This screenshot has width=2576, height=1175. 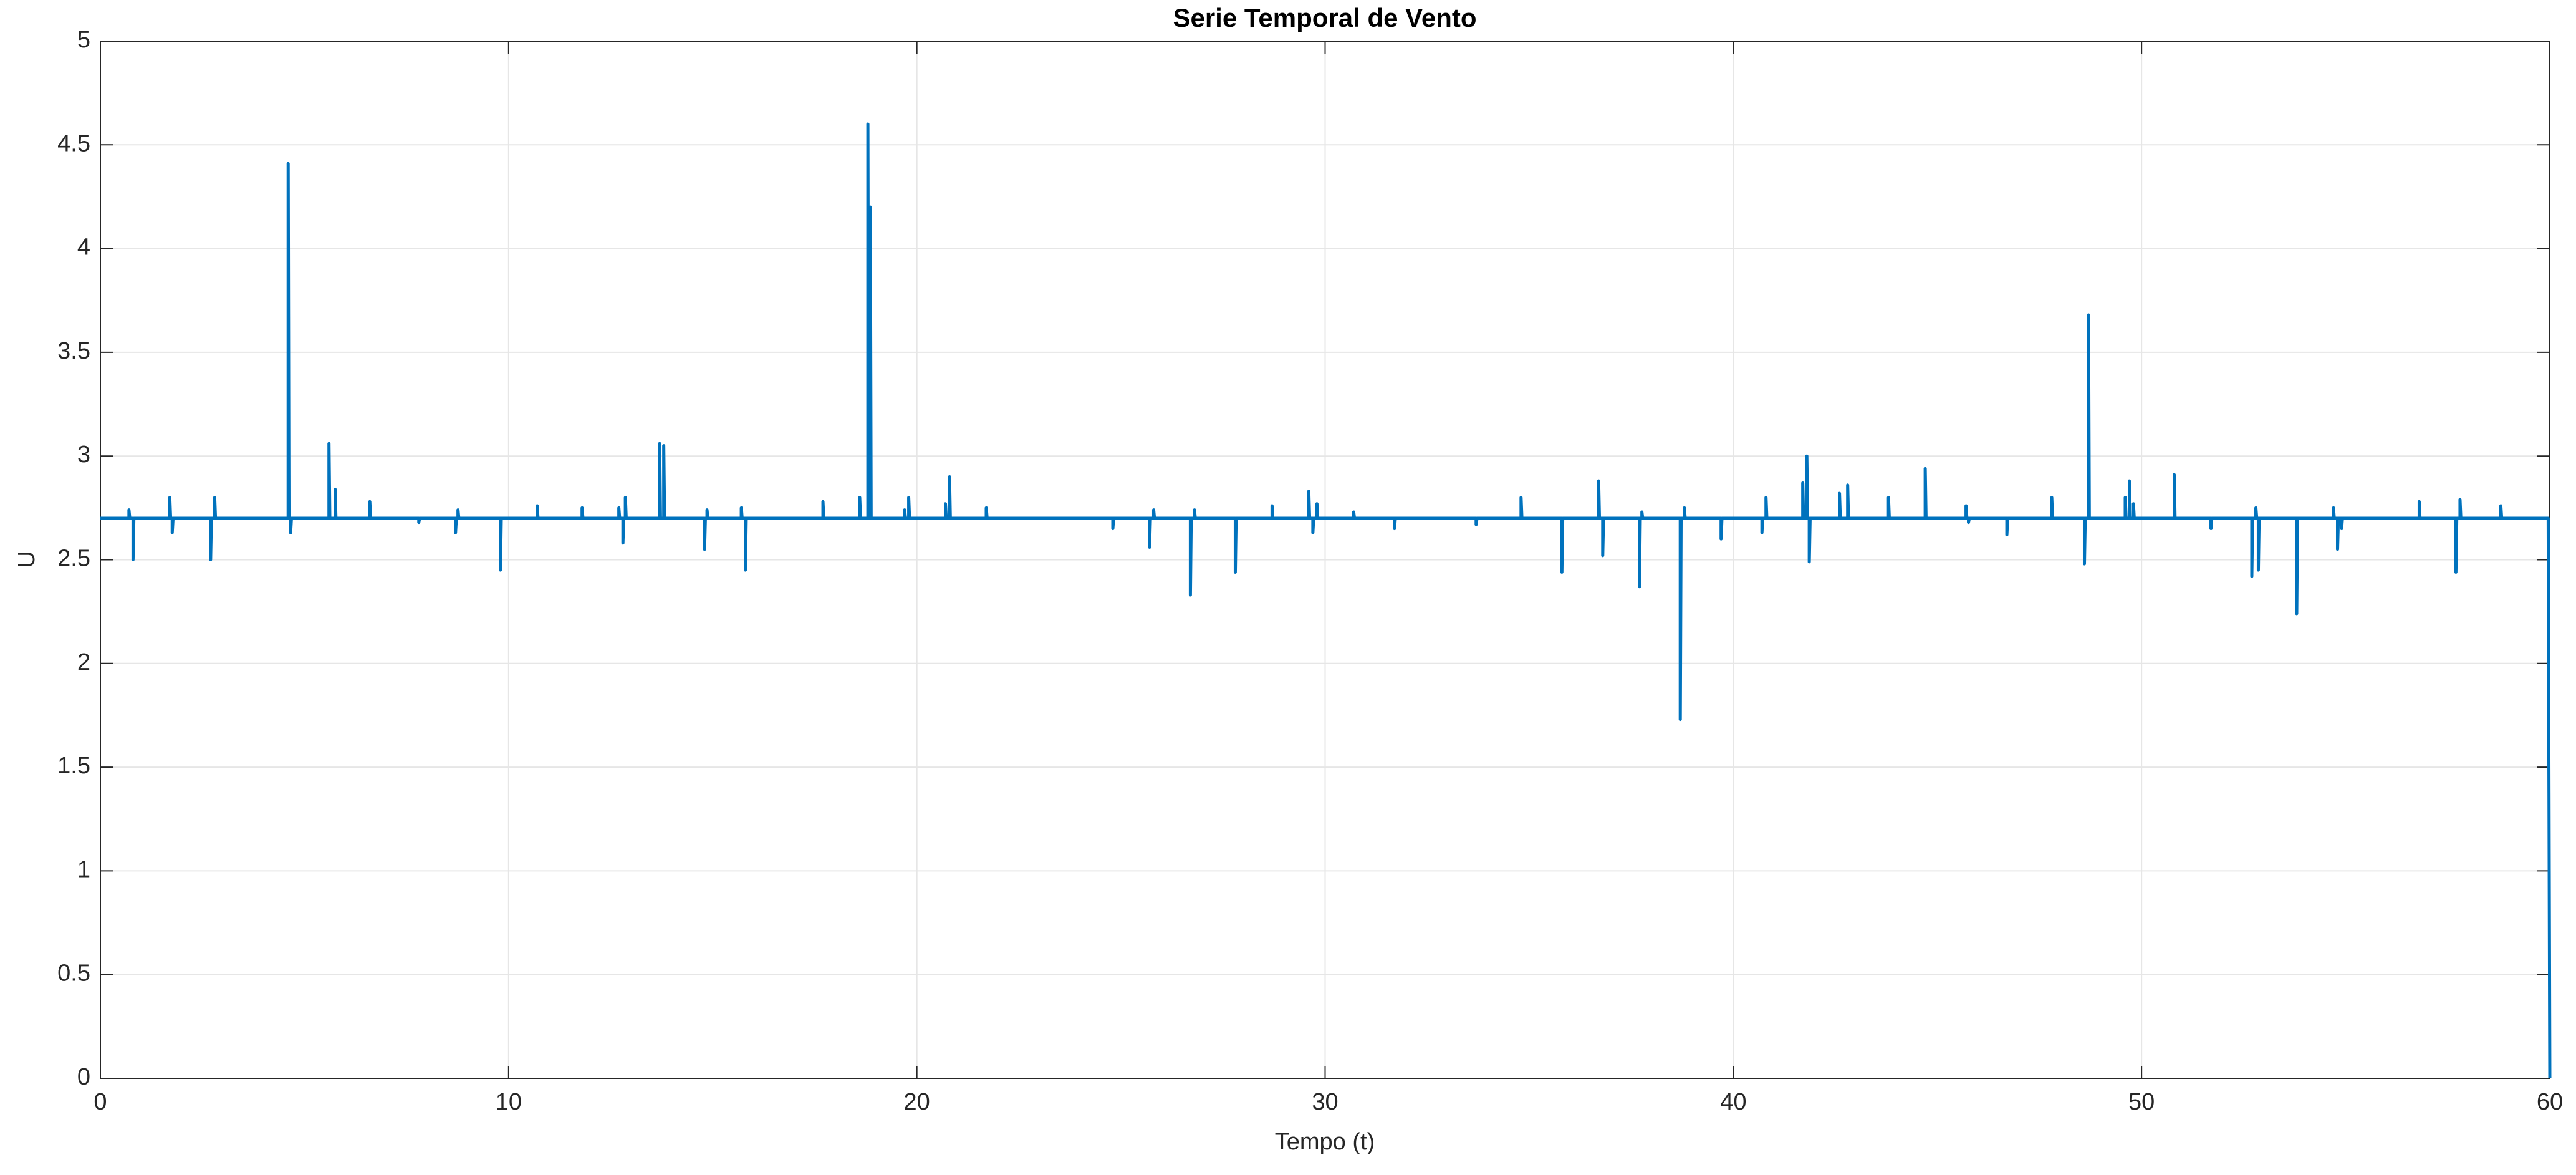 I want to click on y-tick-label: 1, so click(x=83, y=869).